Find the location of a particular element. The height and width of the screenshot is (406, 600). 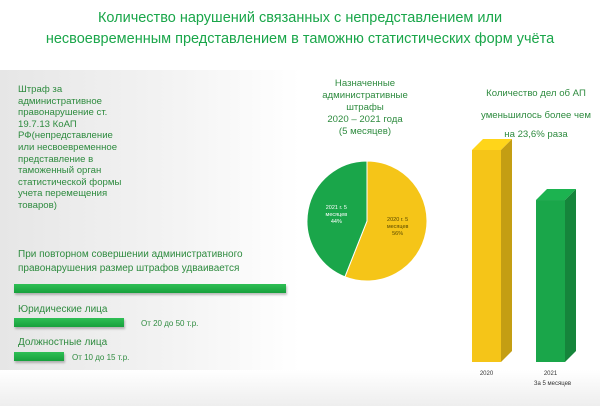

bar-2020-front is located at coordinates (486, 256).